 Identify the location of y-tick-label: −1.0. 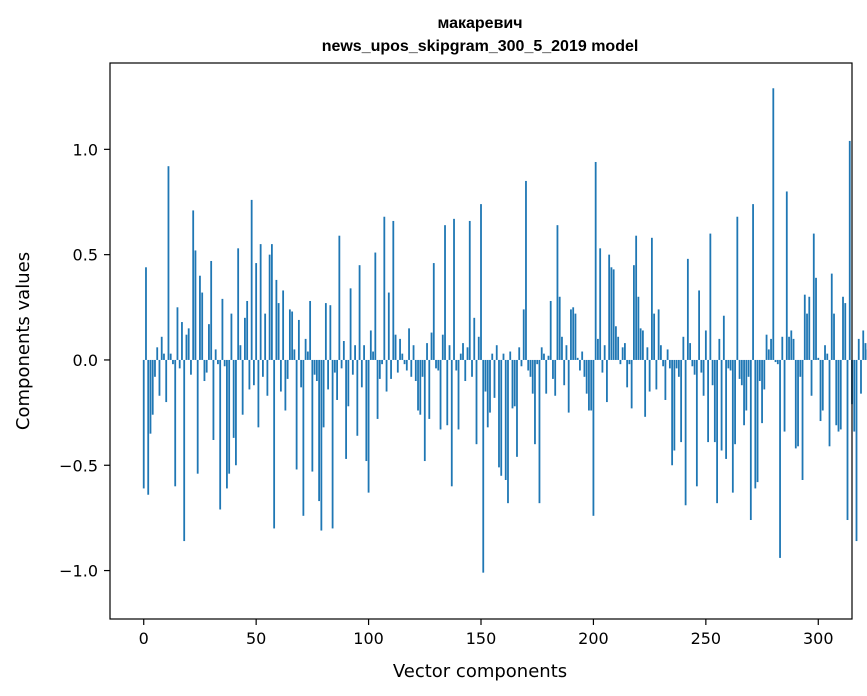
(78, 571).